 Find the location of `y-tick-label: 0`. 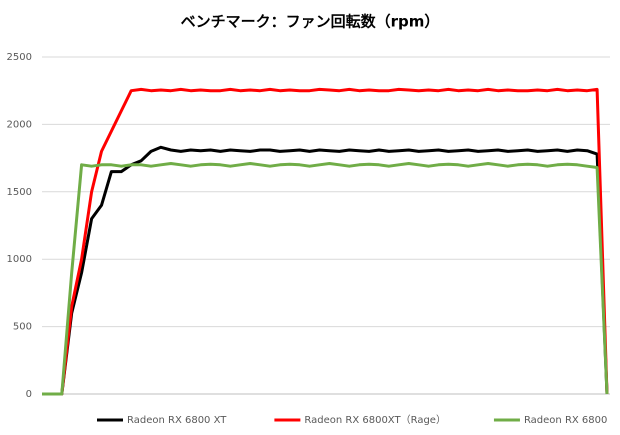

y-tick-label: 0 is located at coordinates (29, 394).